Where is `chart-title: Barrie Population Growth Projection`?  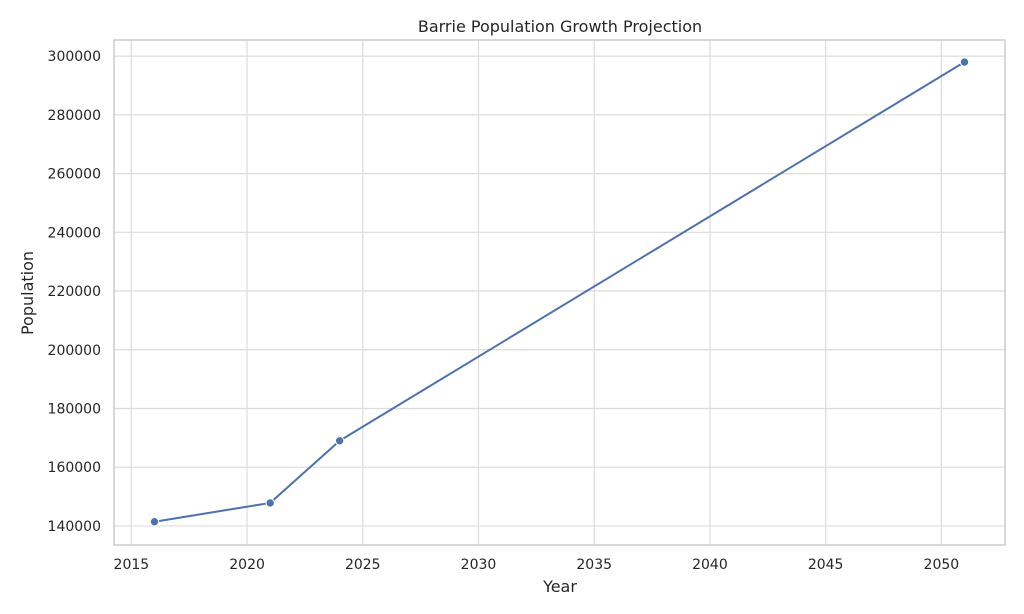 chart-title: Barrie Population Growth Projection is located at coordinates (560, 26).